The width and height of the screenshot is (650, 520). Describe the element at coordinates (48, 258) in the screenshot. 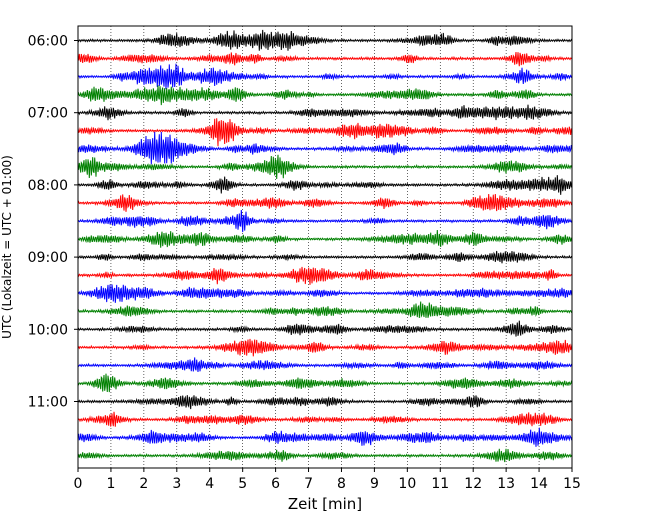

I see `y-tick-label: 09:00` at that location.